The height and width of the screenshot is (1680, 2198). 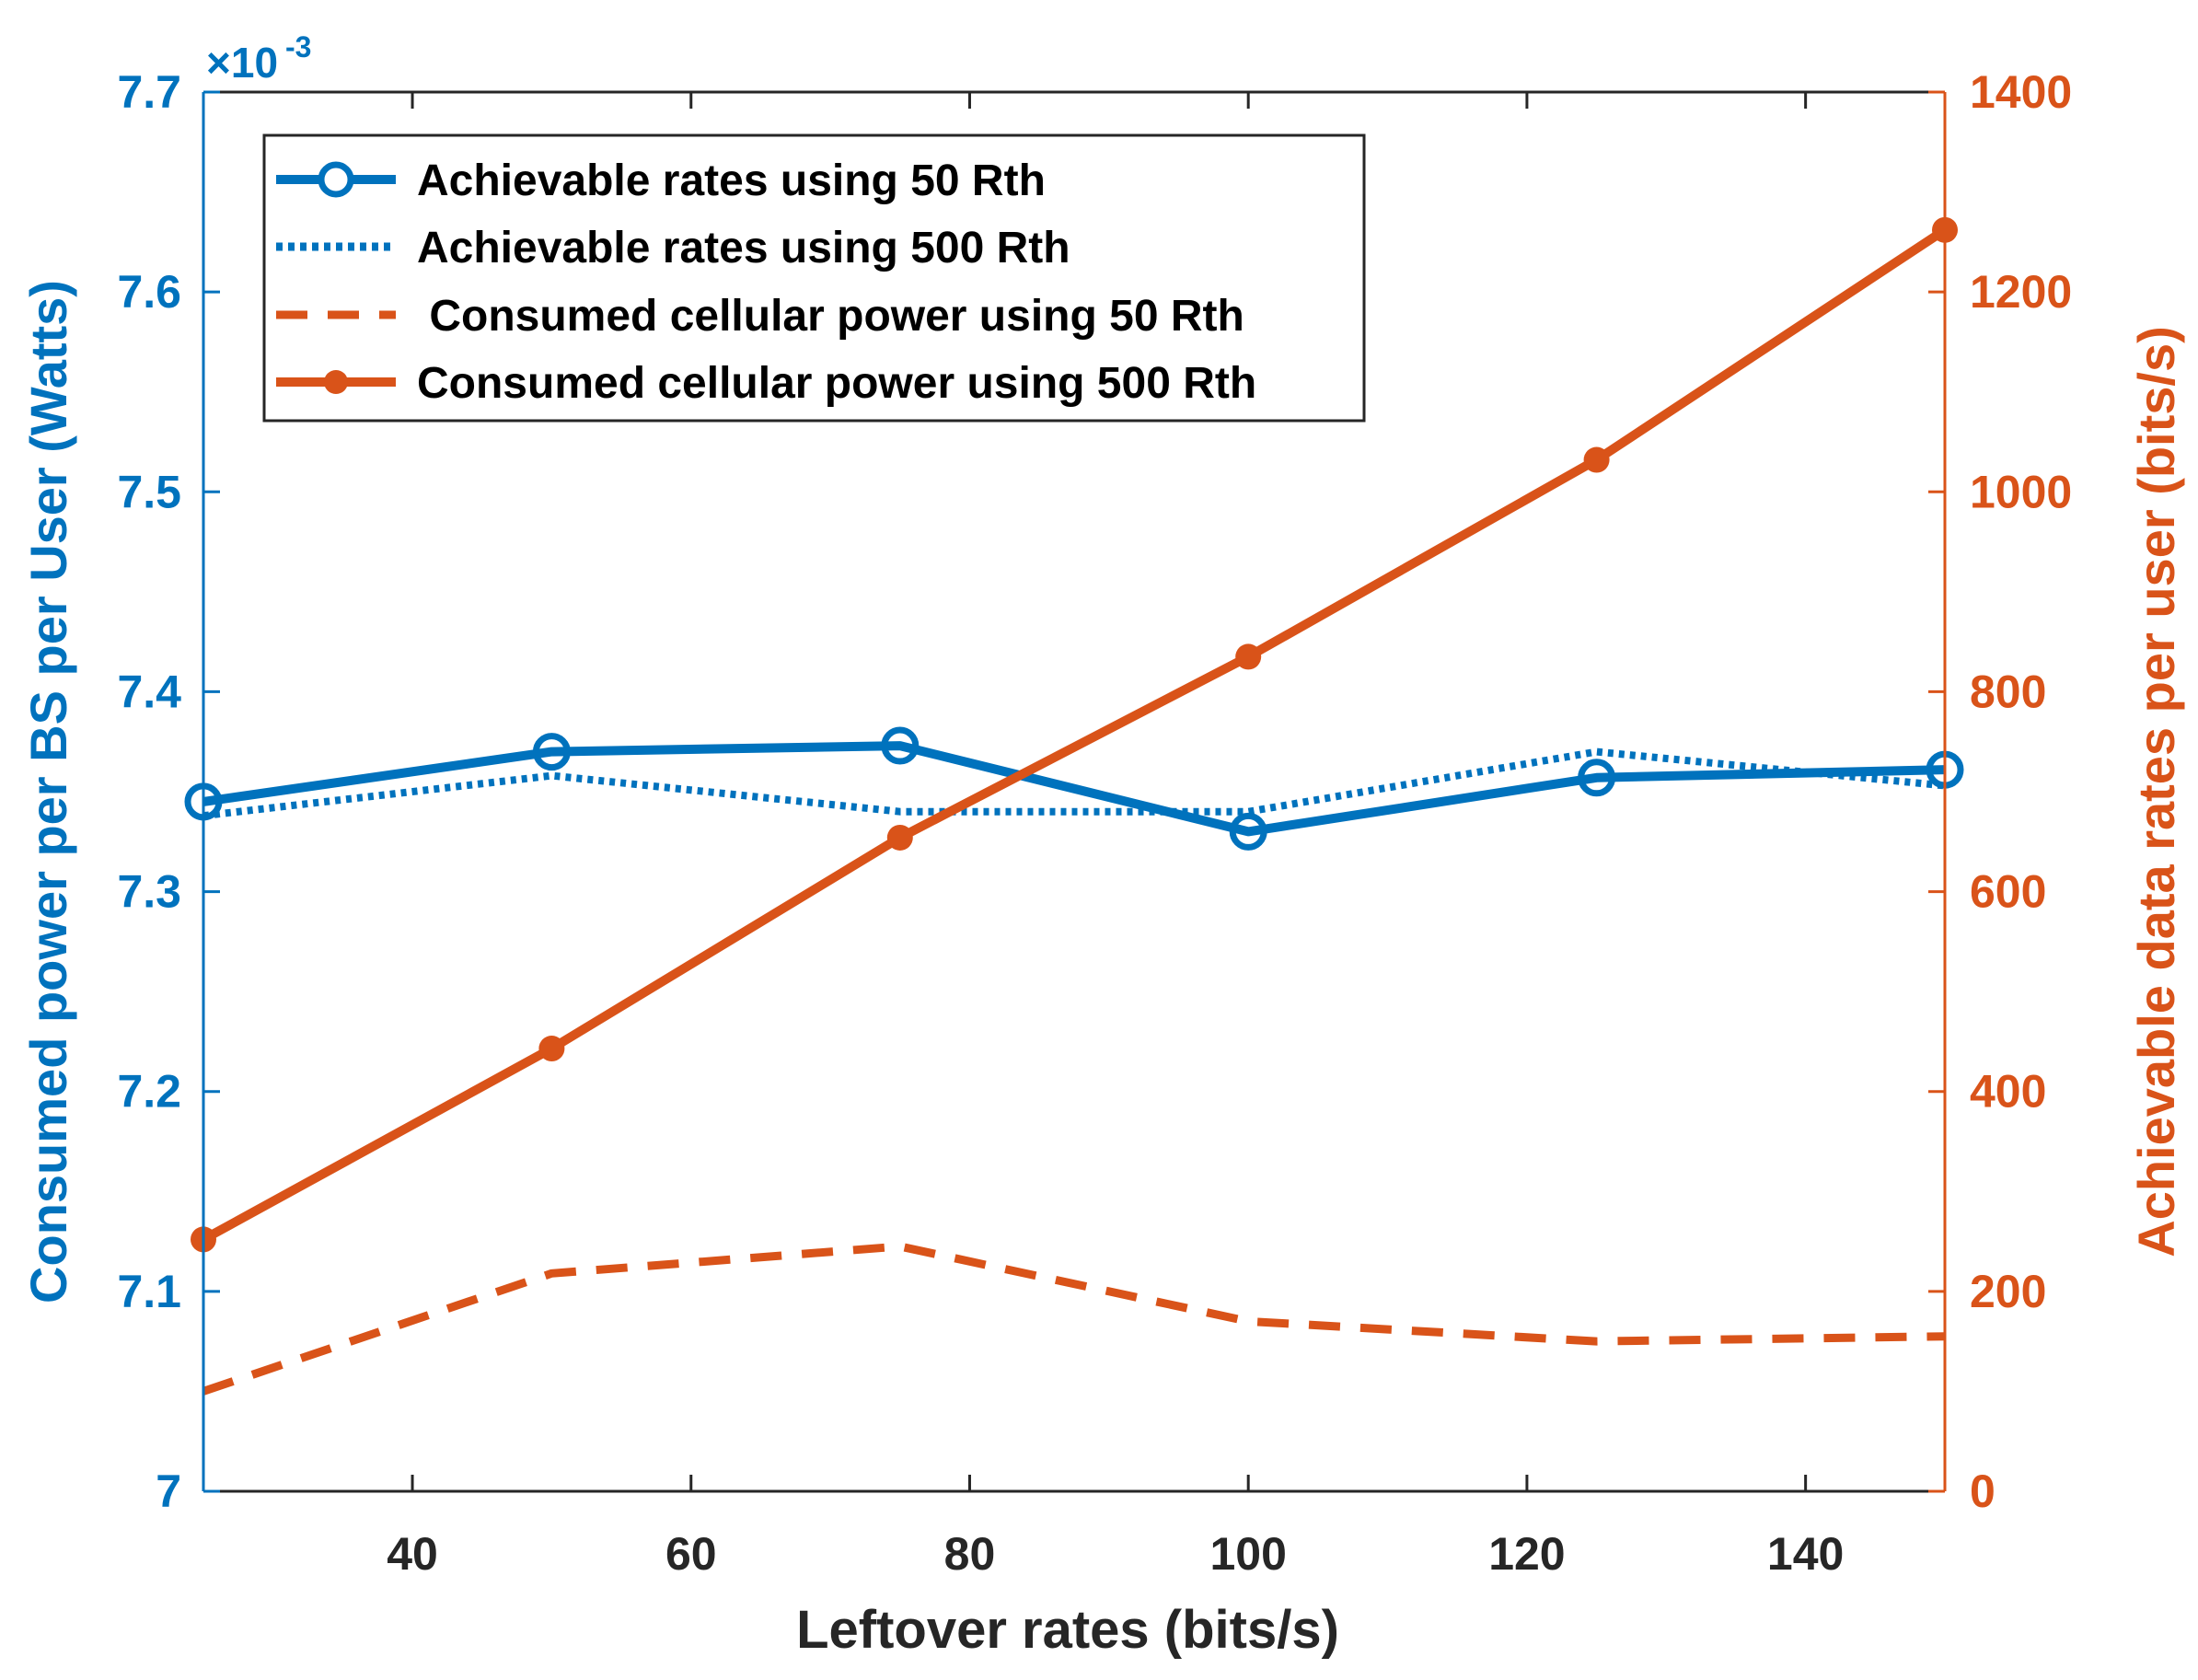 I want to click on legend-marker-dot, so click(x=336, y=382).